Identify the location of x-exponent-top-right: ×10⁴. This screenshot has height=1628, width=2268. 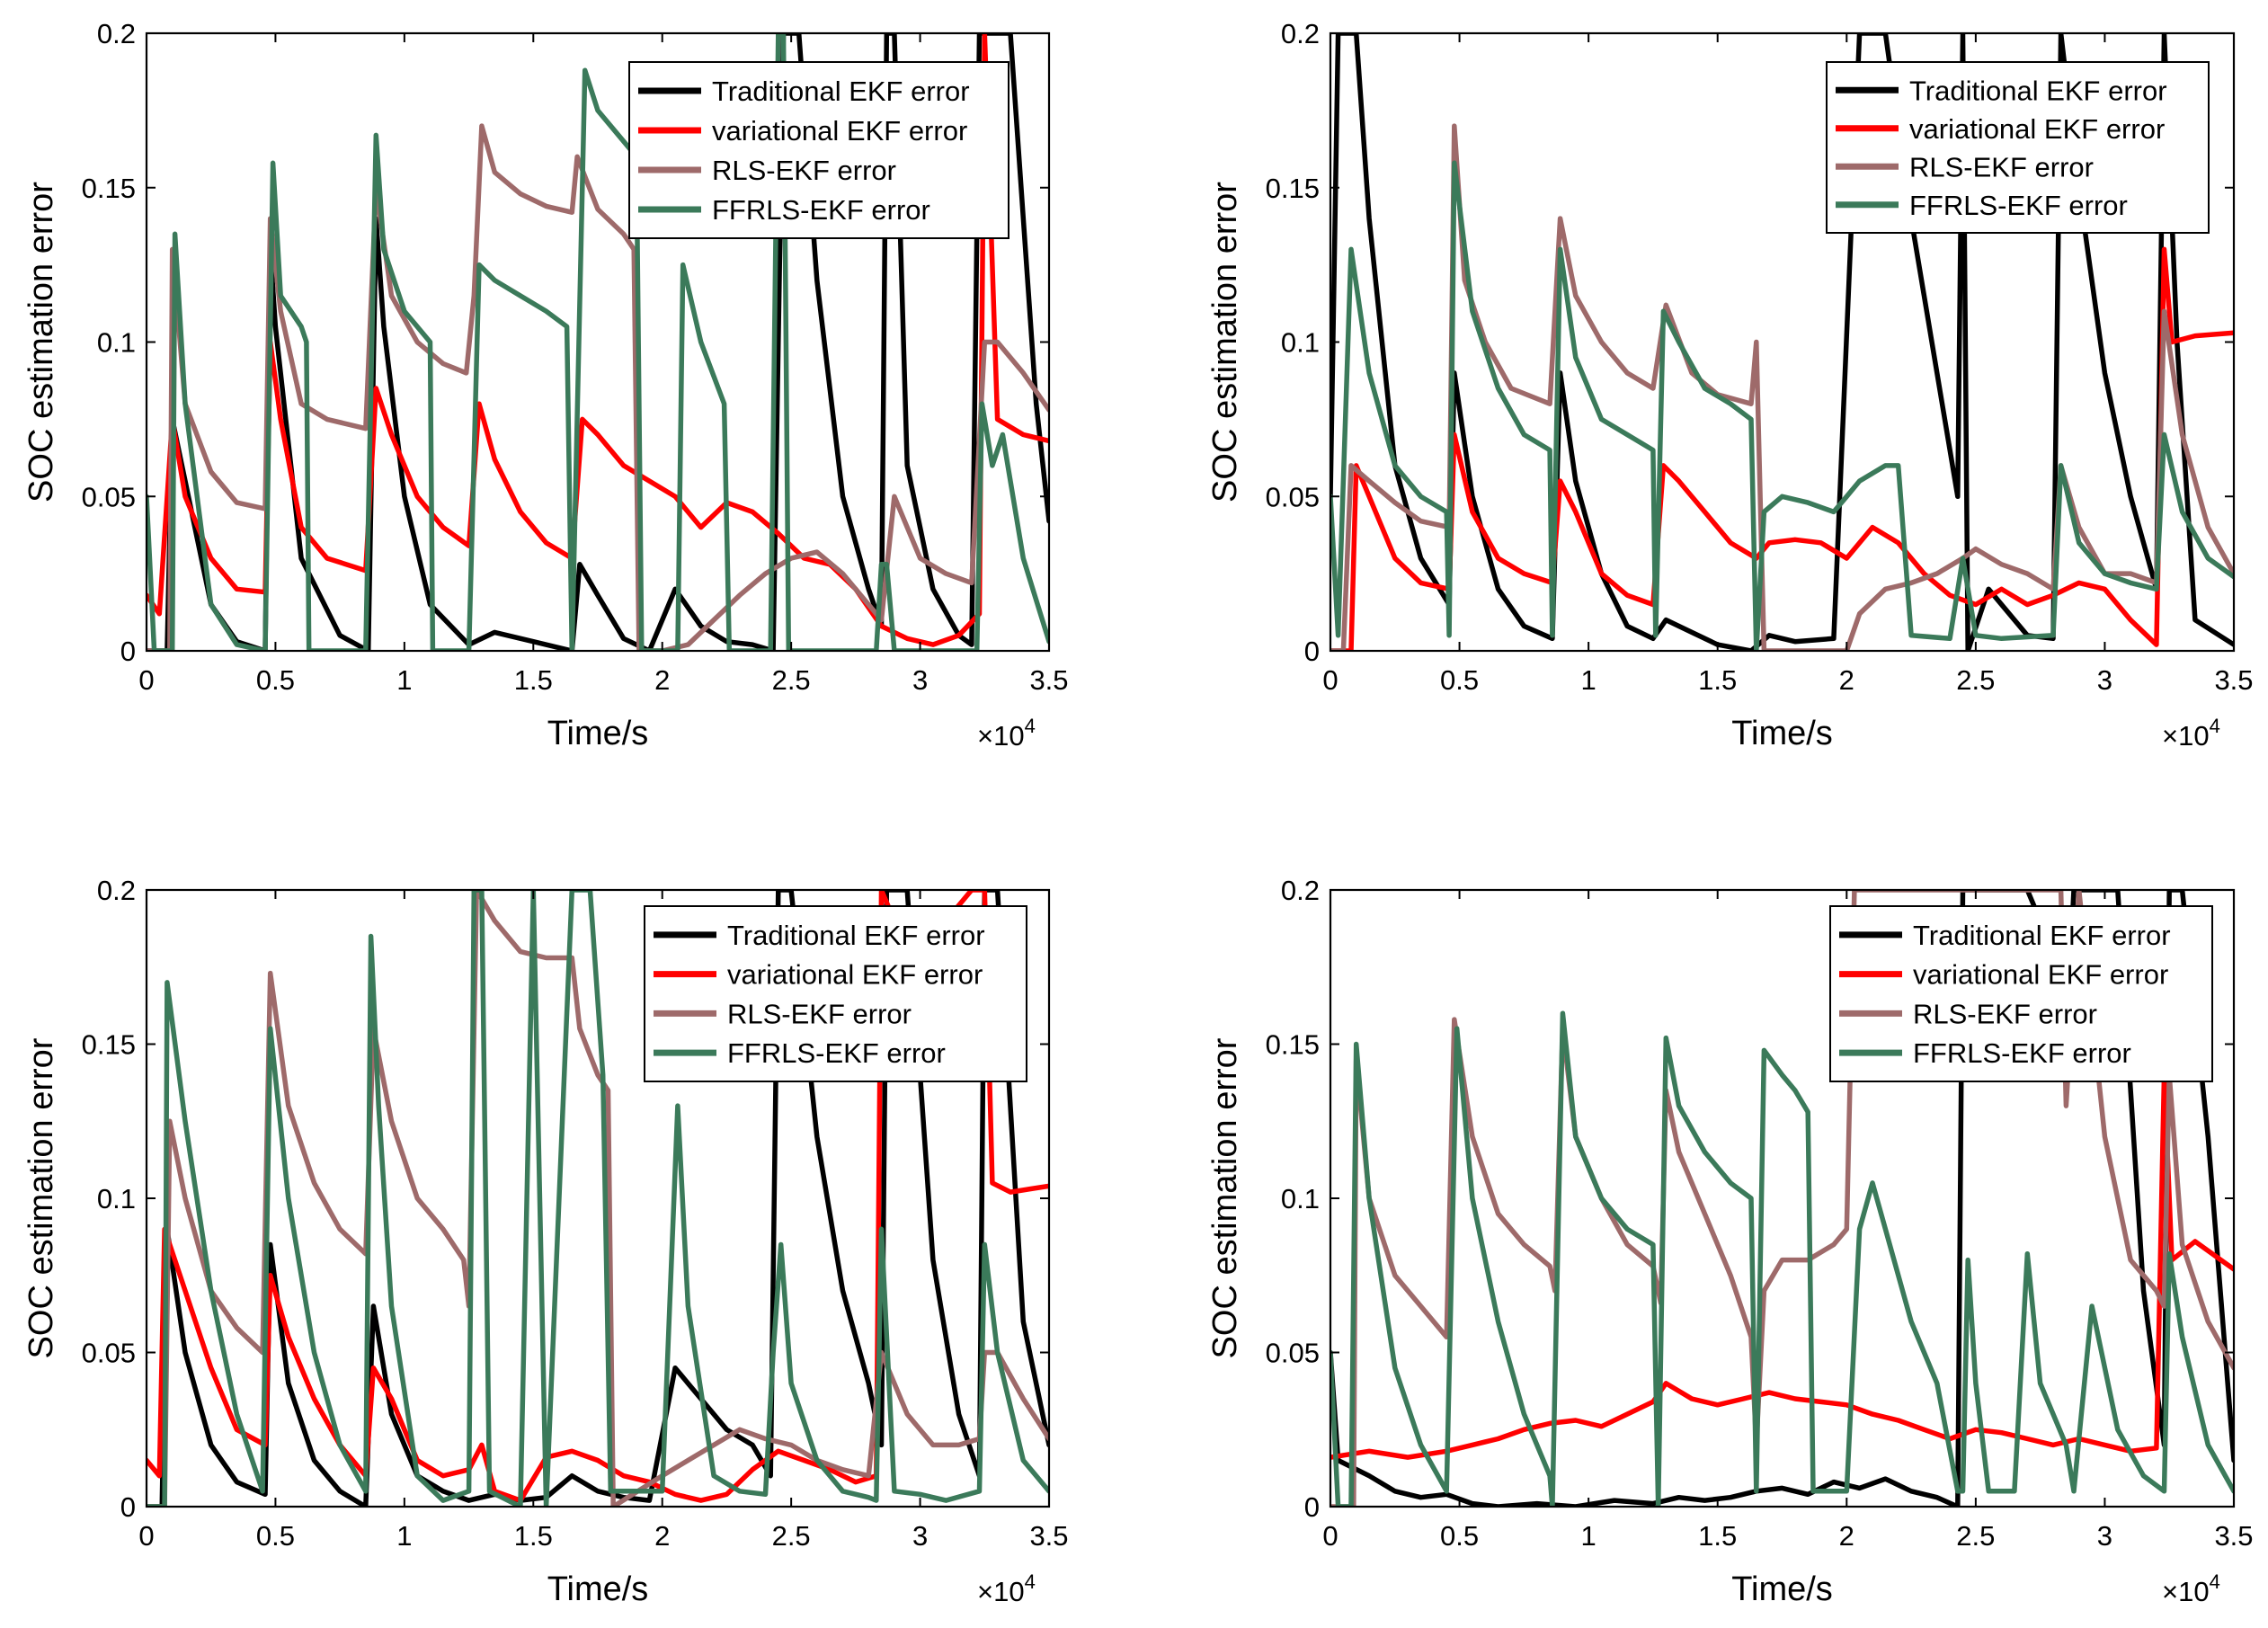
(2191, 733).